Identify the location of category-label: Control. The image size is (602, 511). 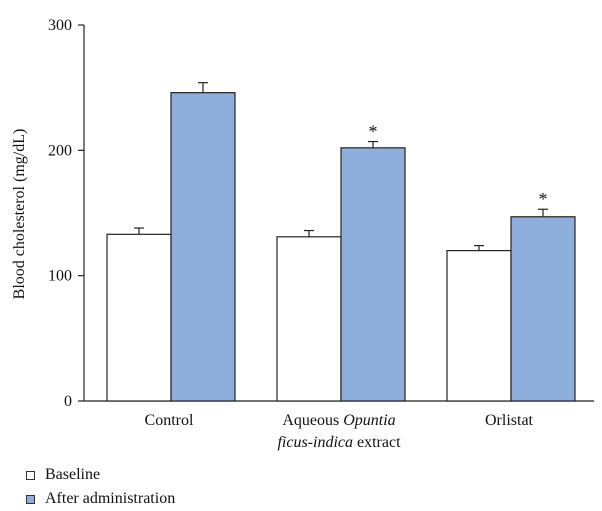
(169, 420).